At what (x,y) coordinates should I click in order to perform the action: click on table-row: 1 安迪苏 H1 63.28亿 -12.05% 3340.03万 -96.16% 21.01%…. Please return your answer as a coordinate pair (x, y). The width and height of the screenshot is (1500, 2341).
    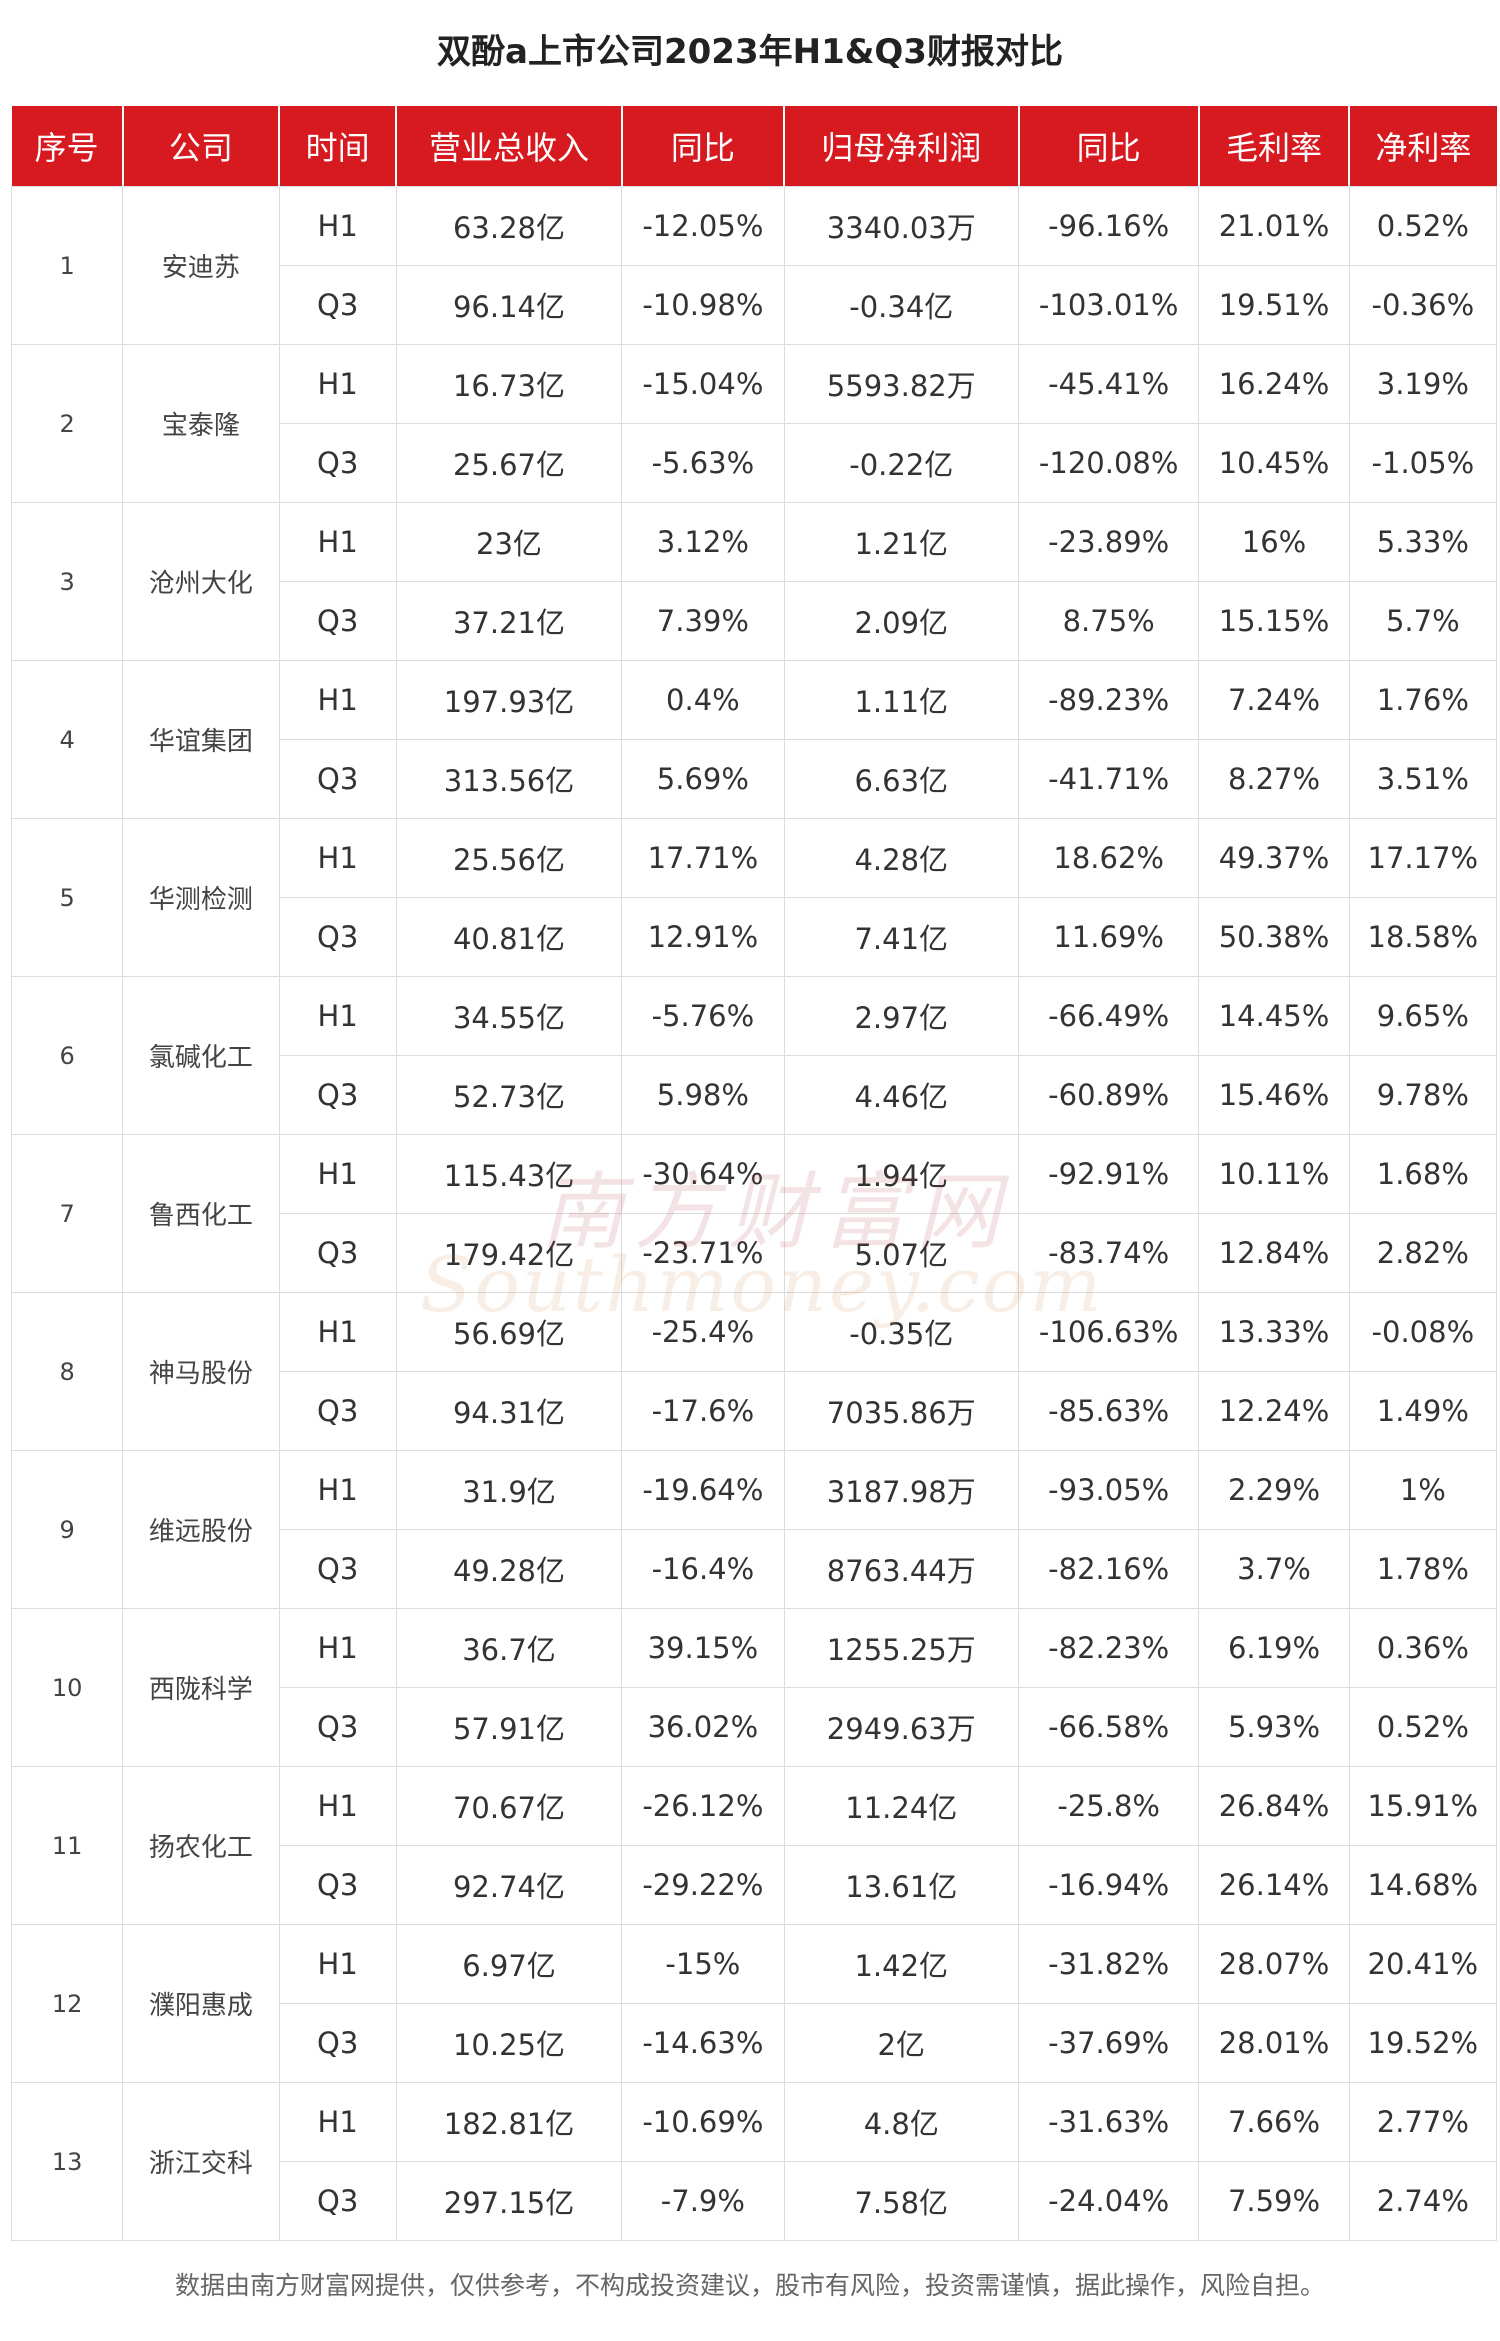
    Looking at the image, I should click on (754, 265).